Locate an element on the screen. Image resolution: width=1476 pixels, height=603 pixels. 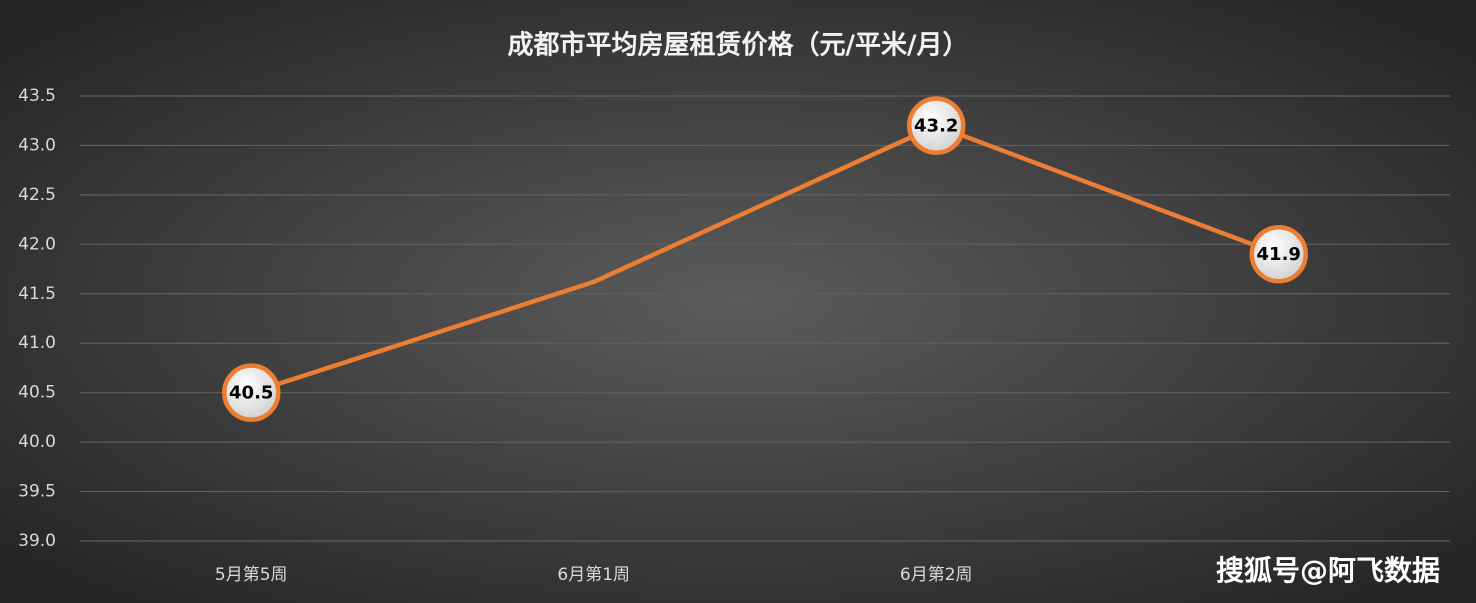
x-tick-label: 6月第1周 is located at coordinates (593, 575).